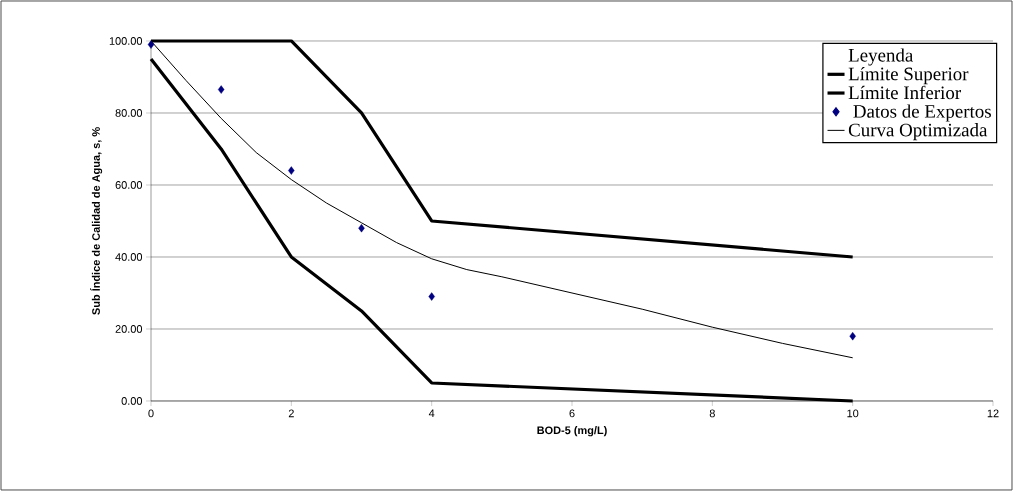  What do you see at coordinates (132, 401) in the screenshot?
I see `y-tick-label: 0.00` at bounding box center [132, 401].